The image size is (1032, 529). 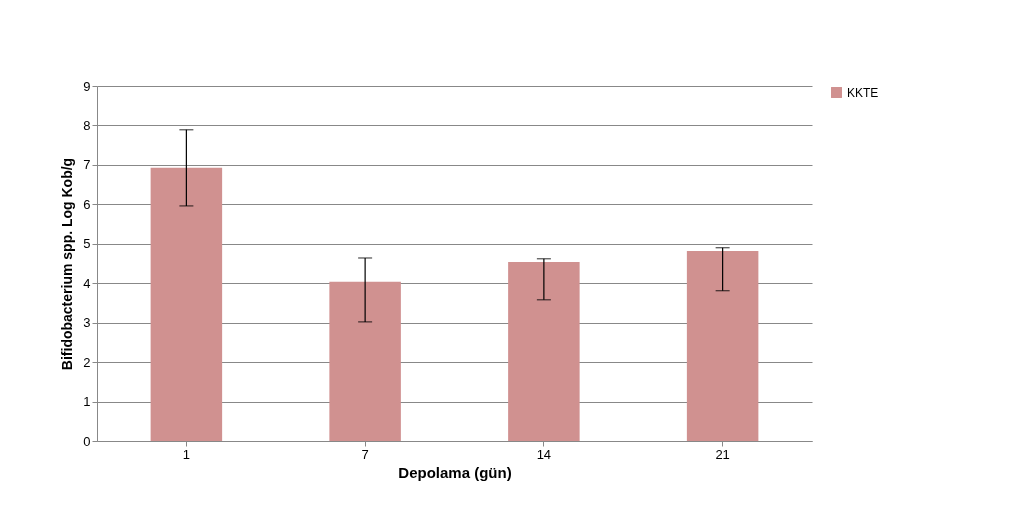 I want to click on x-axis-title: Depolama (gün), so click(x=455, y=472).